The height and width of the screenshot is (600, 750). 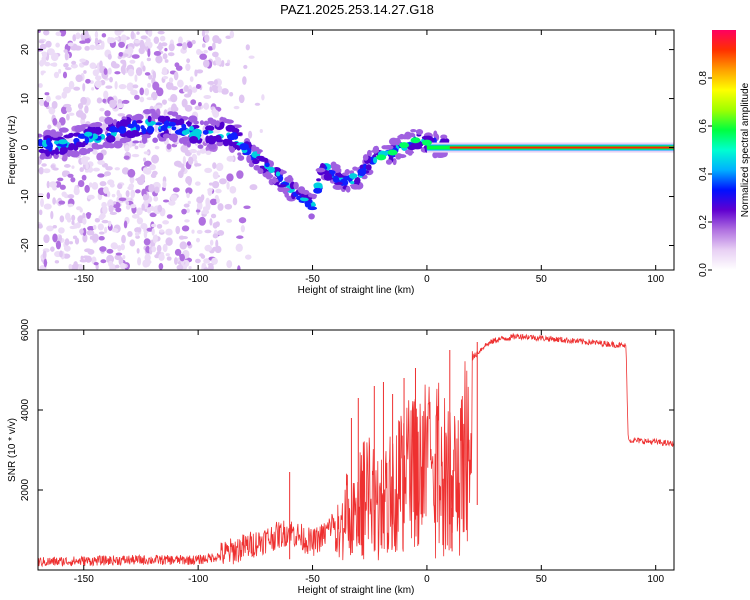 What do you see at coordinates (356, 290) in the screenshot?
I see `spectrogram-x-label: Height of straight line (km)` at bounding box center [356, 290].